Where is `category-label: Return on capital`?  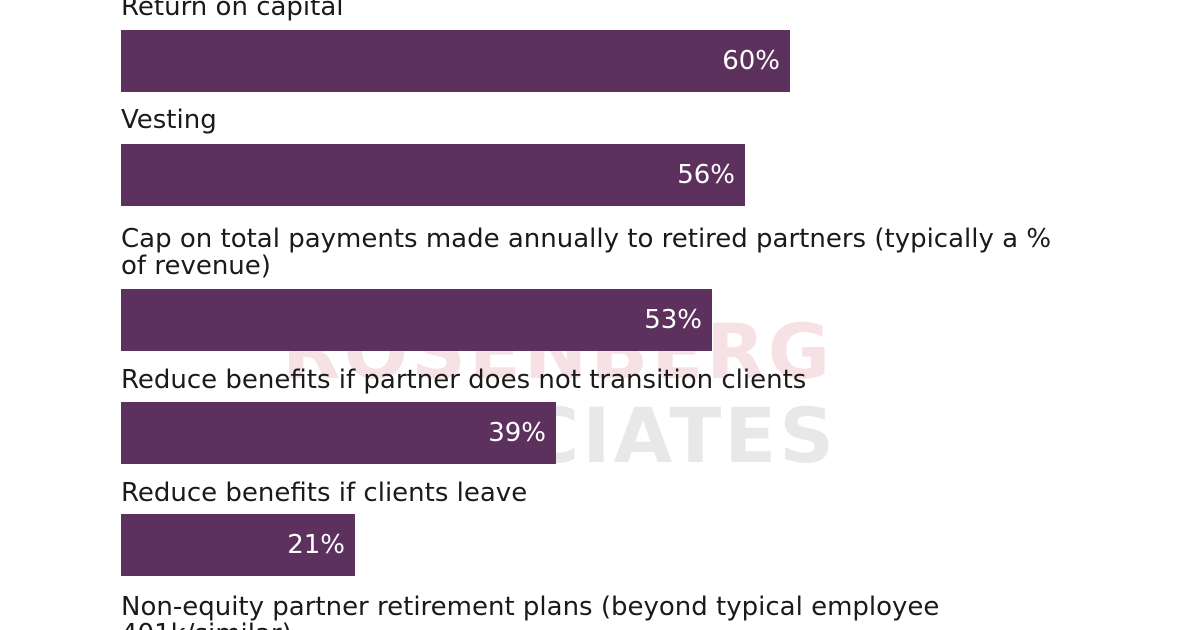
category-label: Return on capital is located at coordinates (232, 11).